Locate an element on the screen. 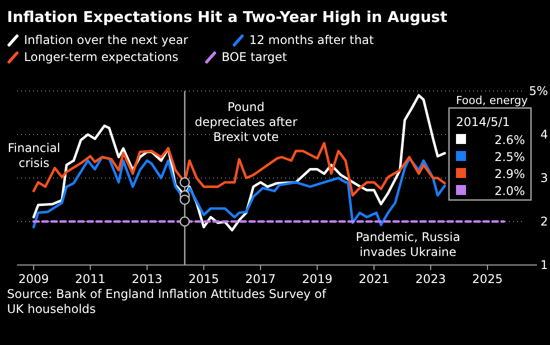 The height and width of the screenshot is (345, 550). annotation: 2.9% is located at coordinates (509, 174).